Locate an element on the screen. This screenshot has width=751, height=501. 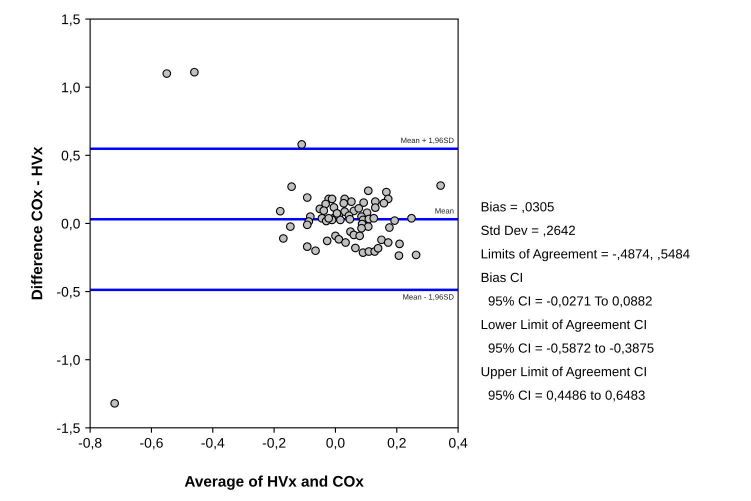
text: Bias CI is located at coordinates (502, 277).